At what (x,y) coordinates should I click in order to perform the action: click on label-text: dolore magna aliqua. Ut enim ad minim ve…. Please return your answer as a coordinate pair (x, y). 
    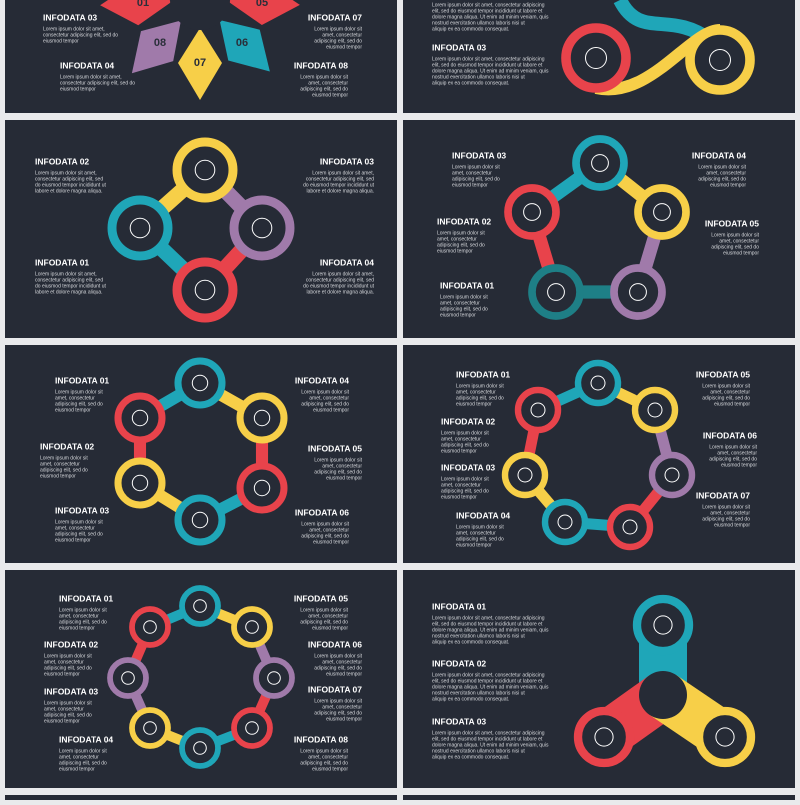
    Looking at the image, I should click on (490, 630).